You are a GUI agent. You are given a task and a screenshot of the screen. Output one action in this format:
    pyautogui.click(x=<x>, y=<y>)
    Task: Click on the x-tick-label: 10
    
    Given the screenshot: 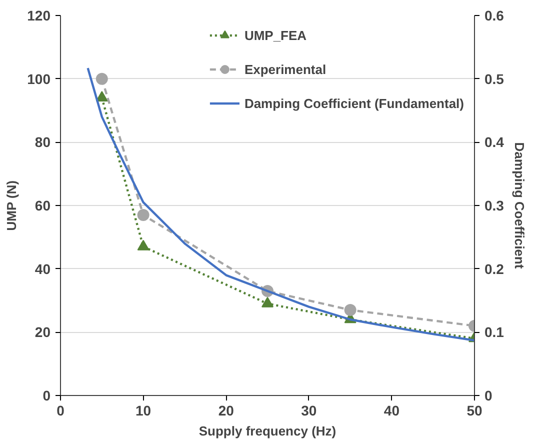 What is the action you would take?
    pyautogui.click(x=144, y=410)
    